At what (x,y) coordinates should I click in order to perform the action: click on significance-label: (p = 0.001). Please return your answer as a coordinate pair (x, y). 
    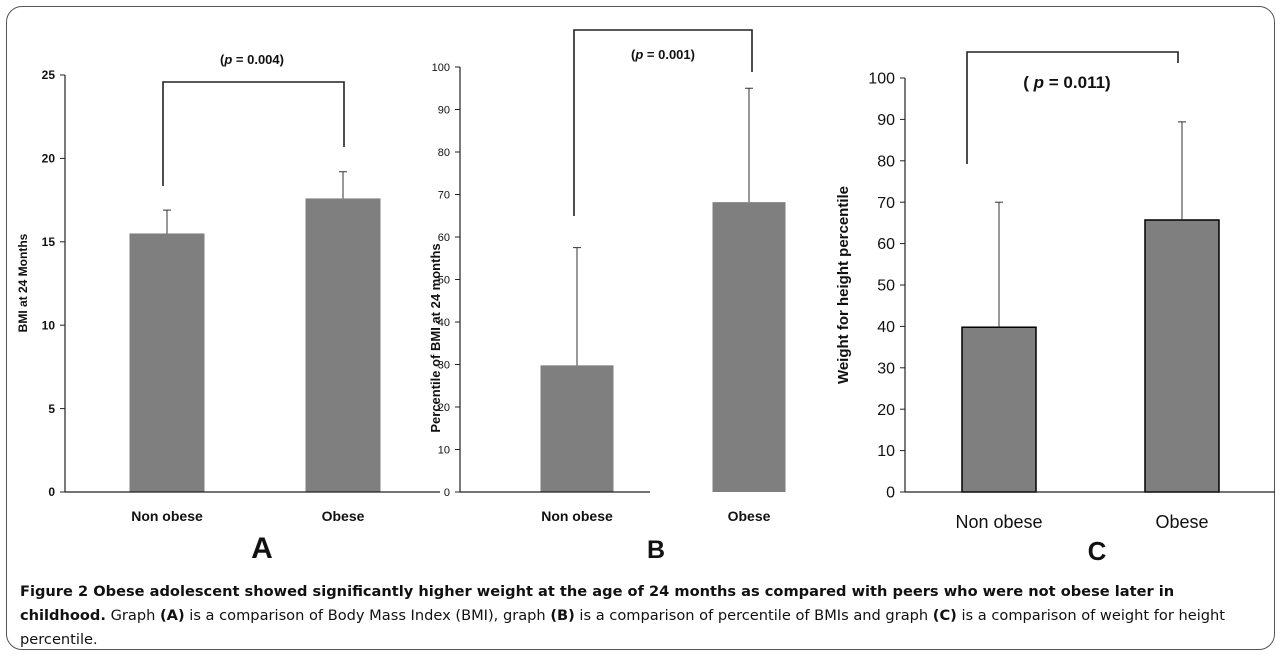
    Looking at the image, I should click on (663, 54).